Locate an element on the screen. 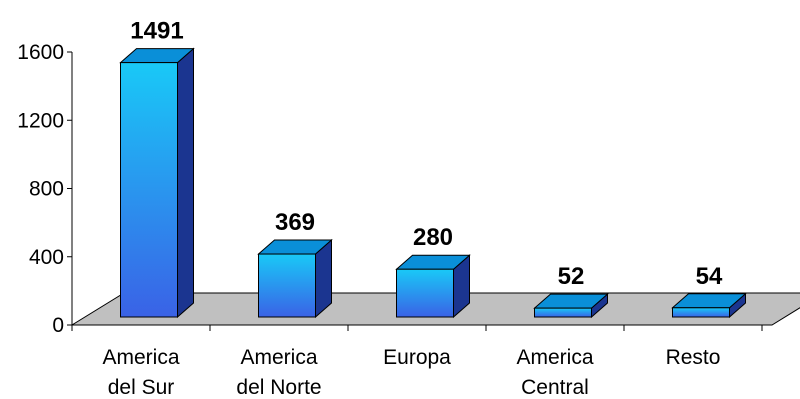 The height and width of the screenshot is (399, 800). y-tick-label: 0 is located at coordinates (58, 325).